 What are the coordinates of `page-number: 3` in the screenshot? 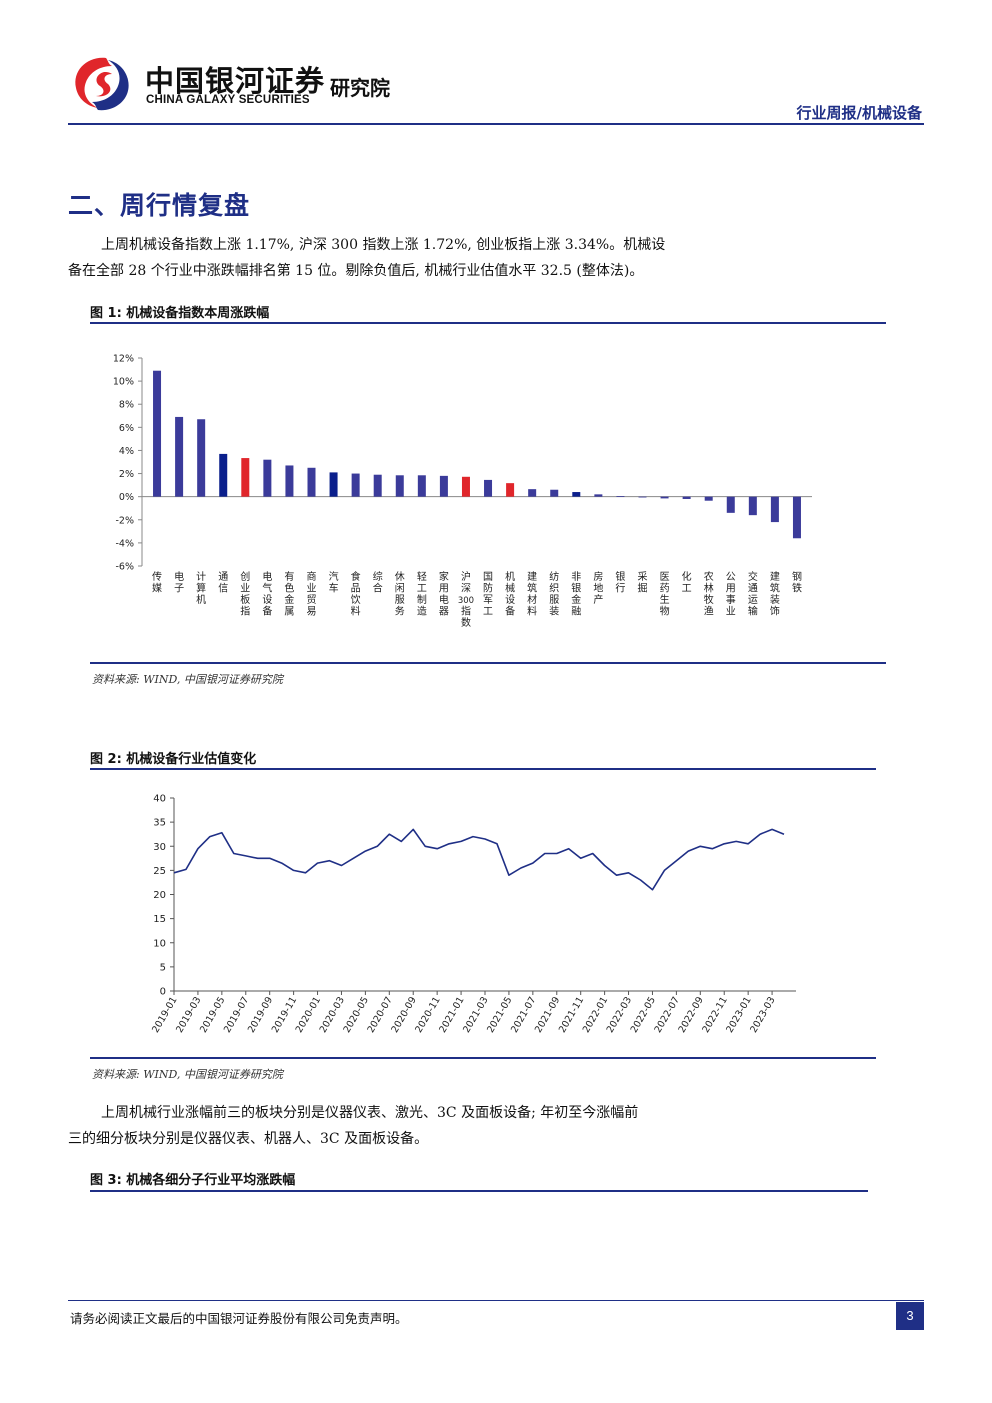 It's located at (910, 1316).